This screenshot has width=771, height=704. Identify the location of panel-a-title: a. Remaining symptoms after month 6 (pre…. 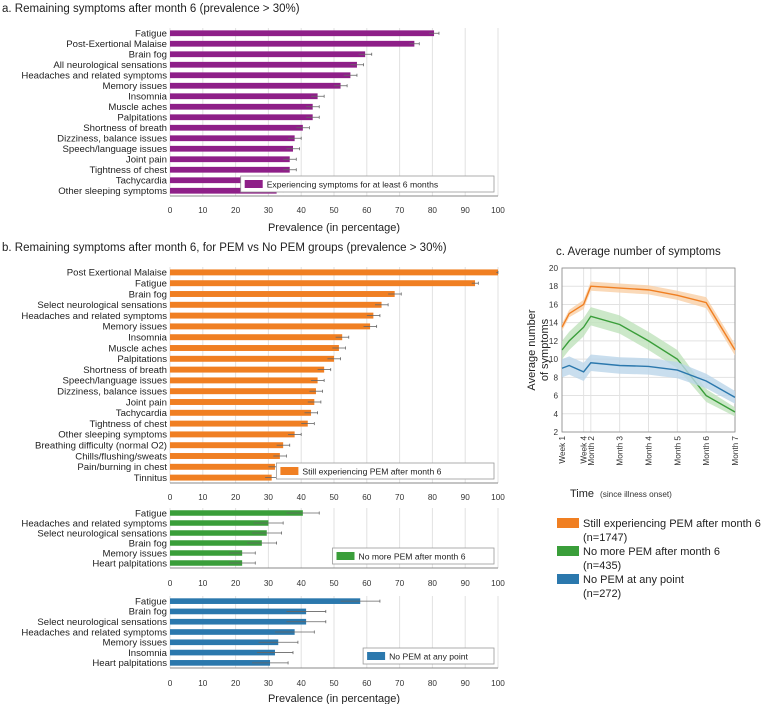
(151, 9).